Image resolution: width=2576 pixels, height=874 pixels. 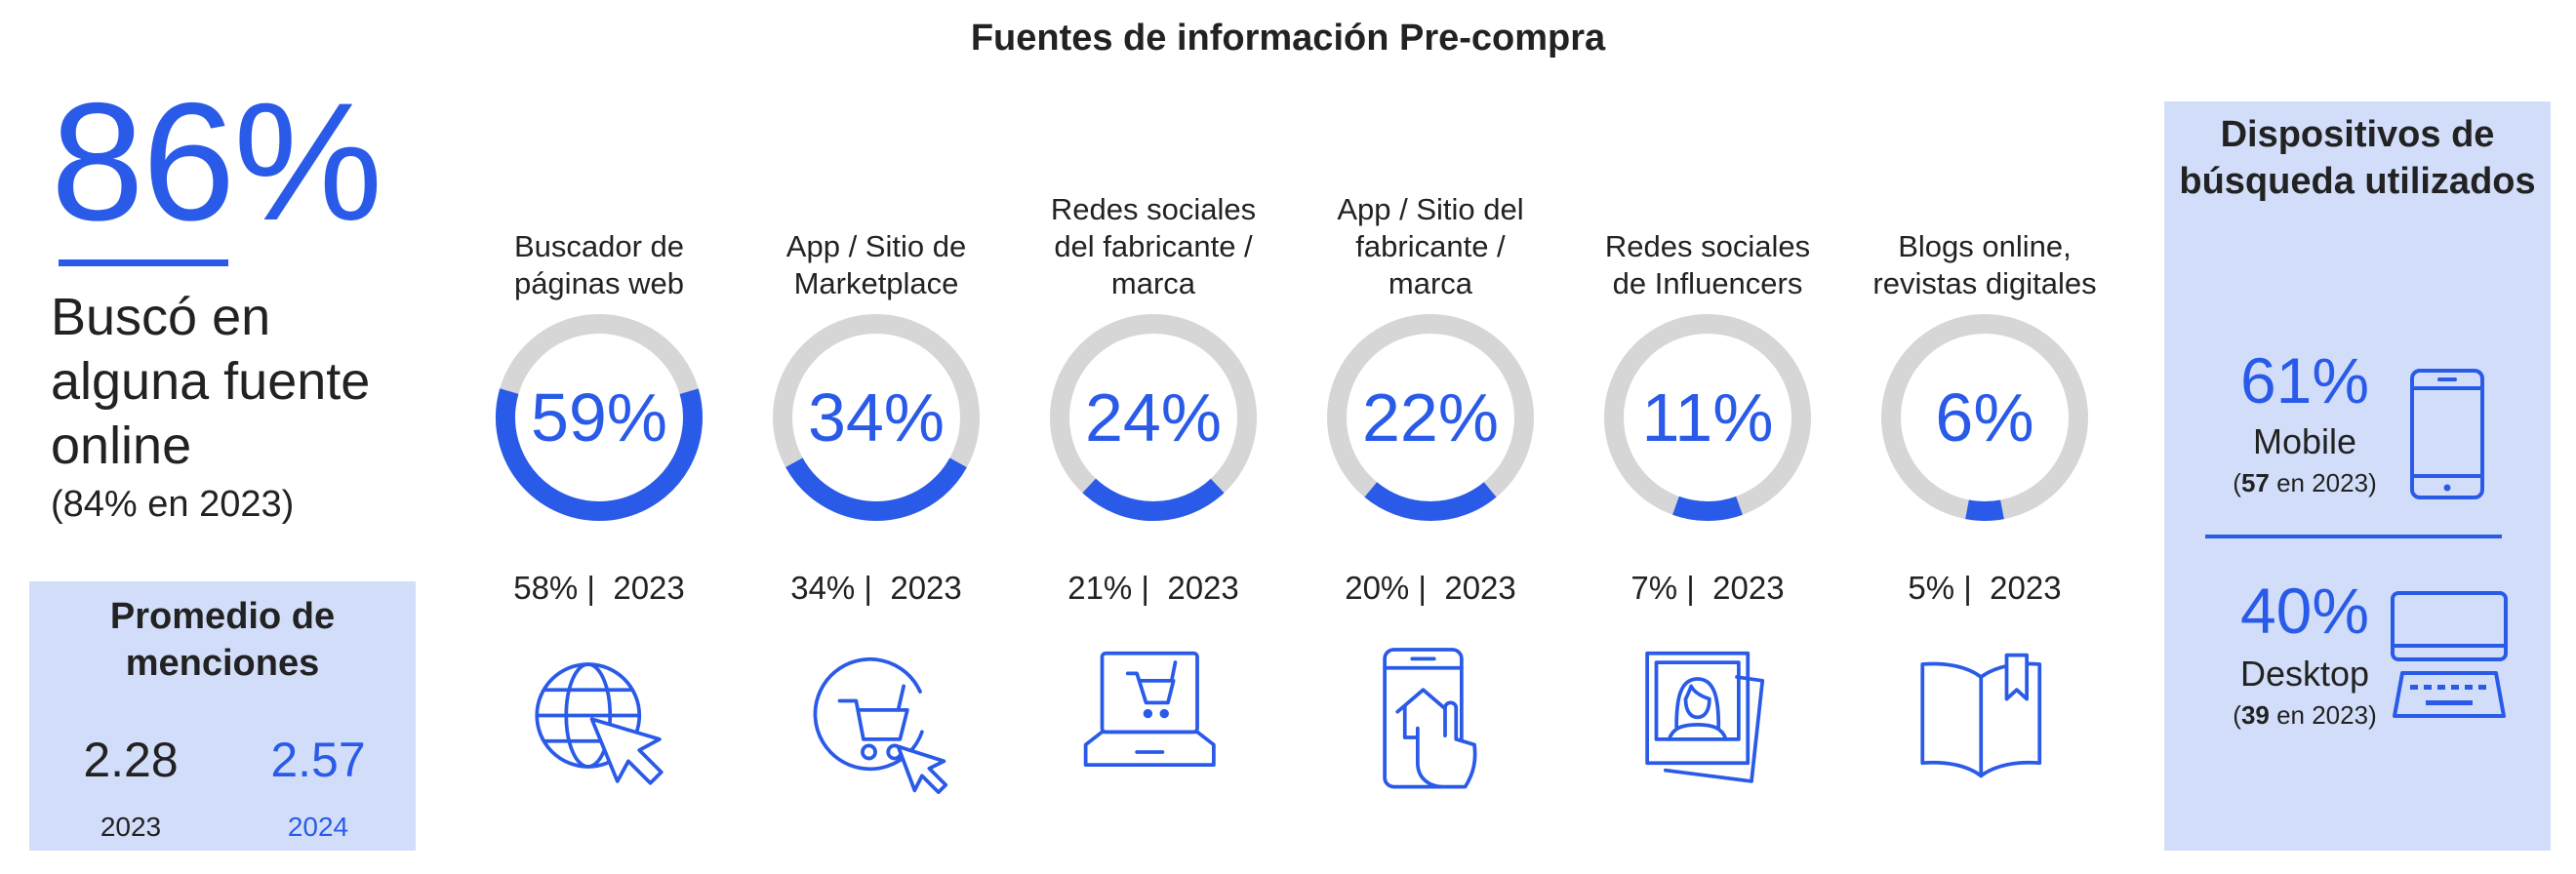 I want to click on source-label-line: fabricante /, so click(x=1430, y=246).